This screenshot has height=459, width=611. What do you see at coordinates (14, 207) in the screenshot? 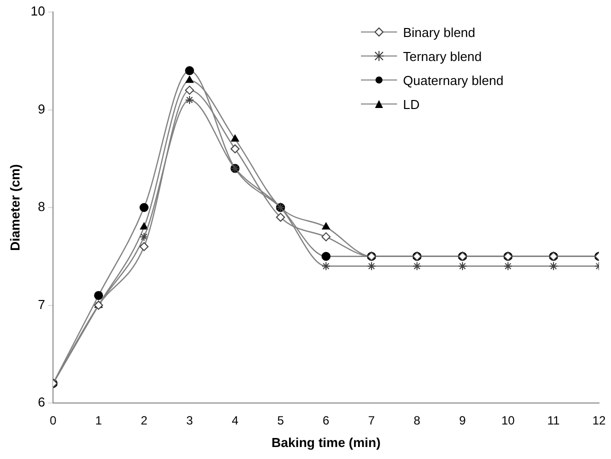
I see `y-axis-title: Diameter (cm)` at bounding box center [14, 207].